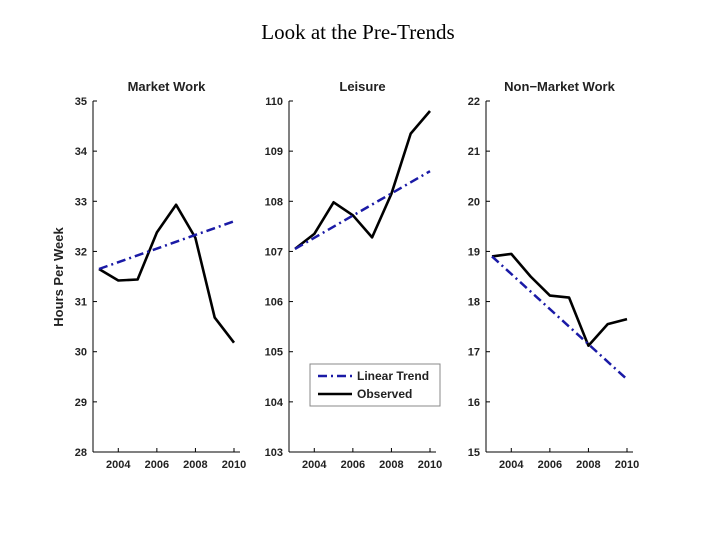  Describe the element at coordinates (81, 202) in the screenshot. I see `y-tick-label: 33` at that location.